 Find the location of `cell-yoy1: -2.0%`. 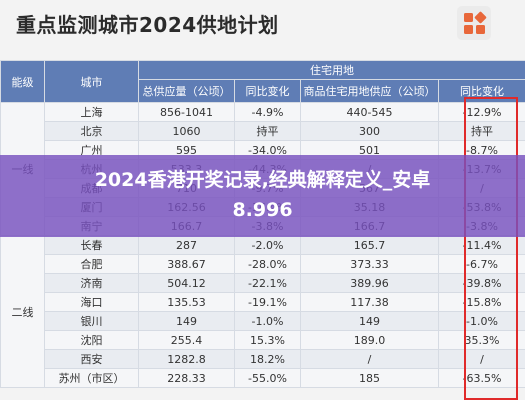

cell-yoy1: -2.0% is located at coordinates (267, 245).